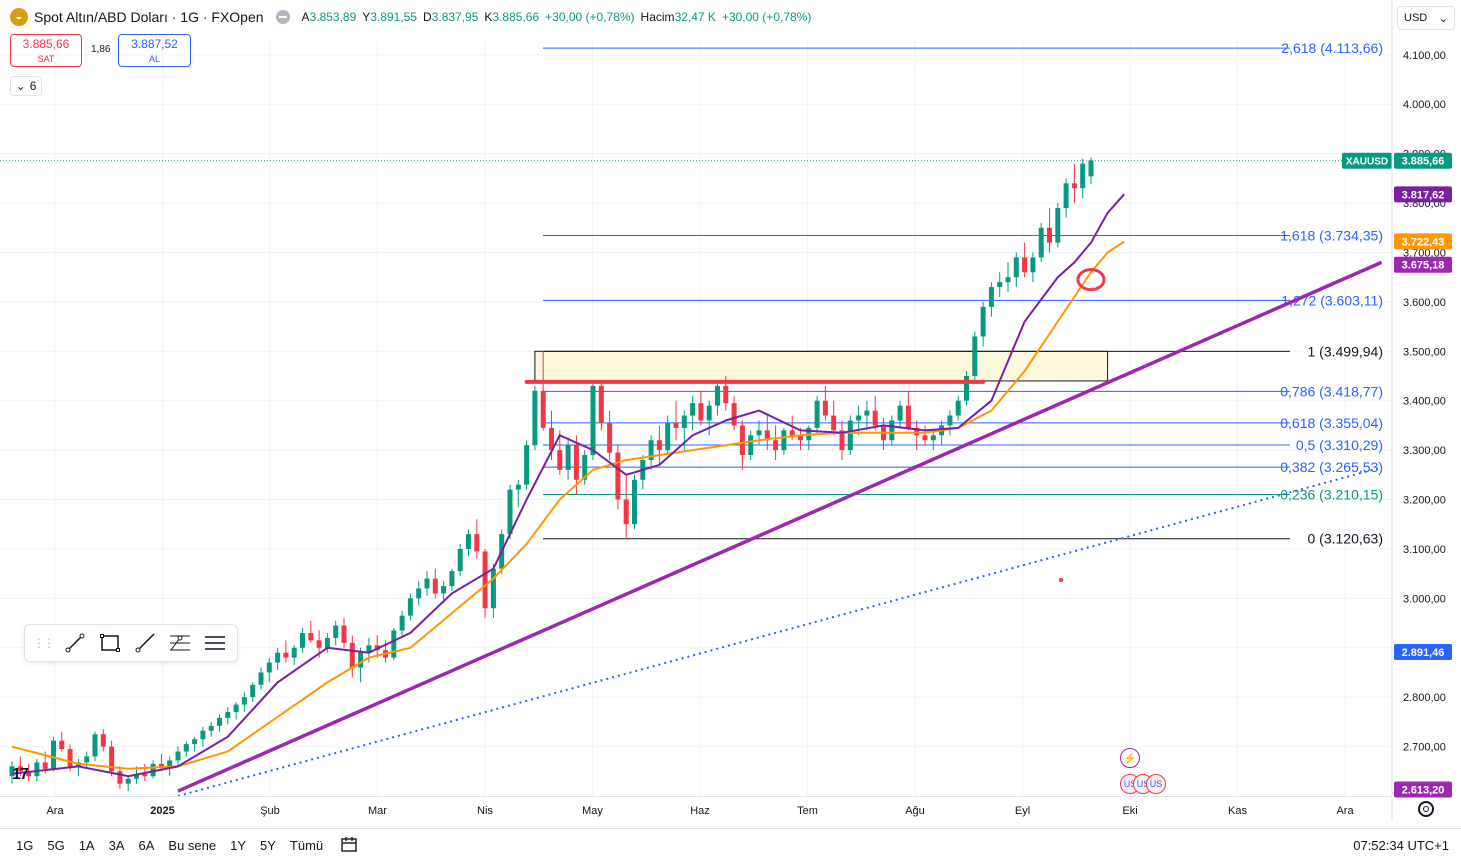  Describe the element at coordinates (109, 643) in the screenshot. I see `rectangle-icon` at that location.